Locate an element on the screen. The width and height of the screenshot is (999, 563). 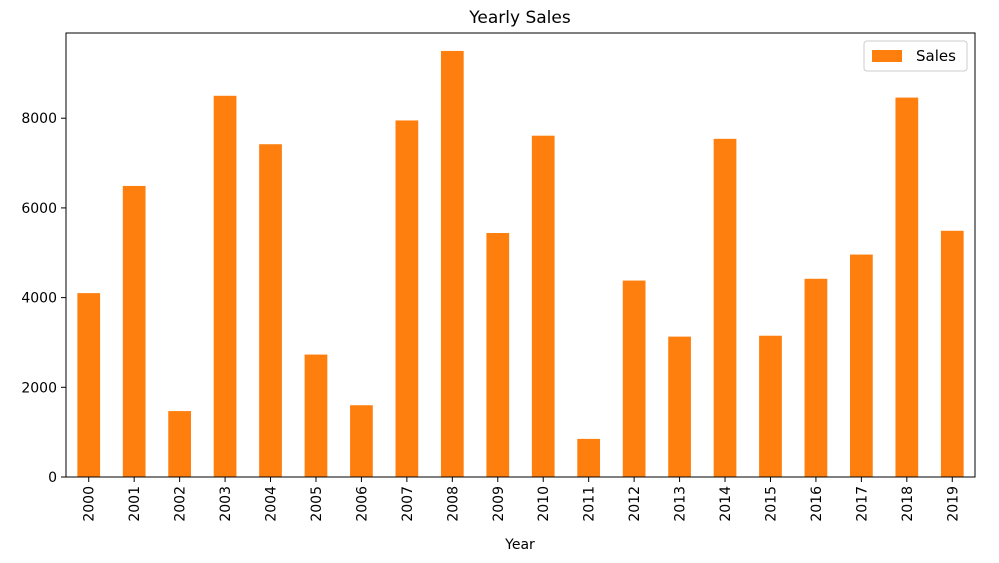
x-tick-label-2004: 2004 is located at coordinates (272, 504).